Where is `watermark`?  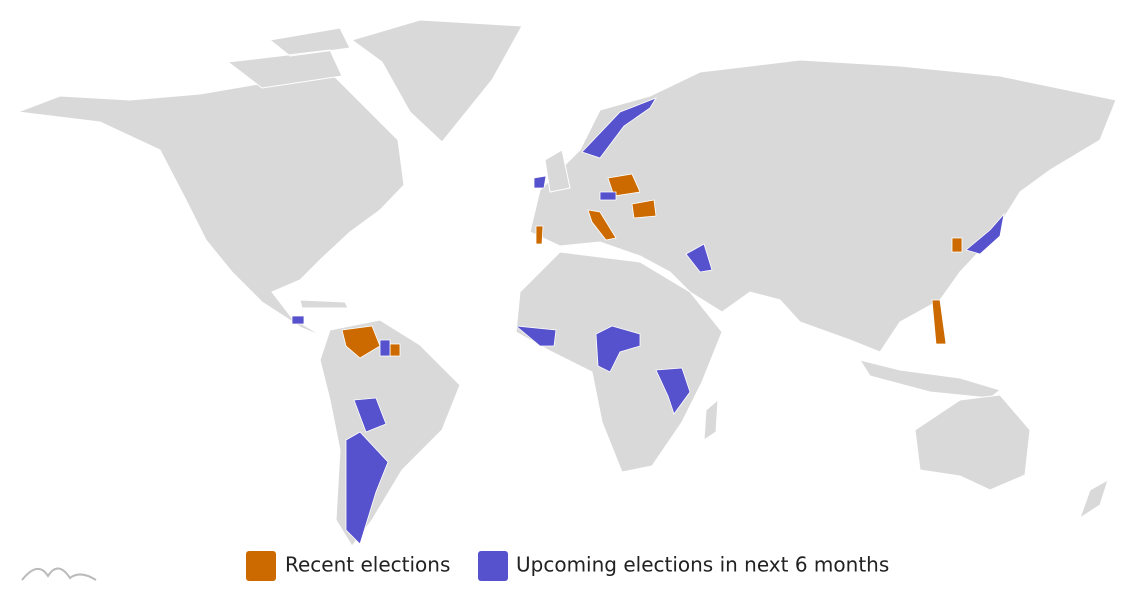 watermark is located at coordinates (59, 574).